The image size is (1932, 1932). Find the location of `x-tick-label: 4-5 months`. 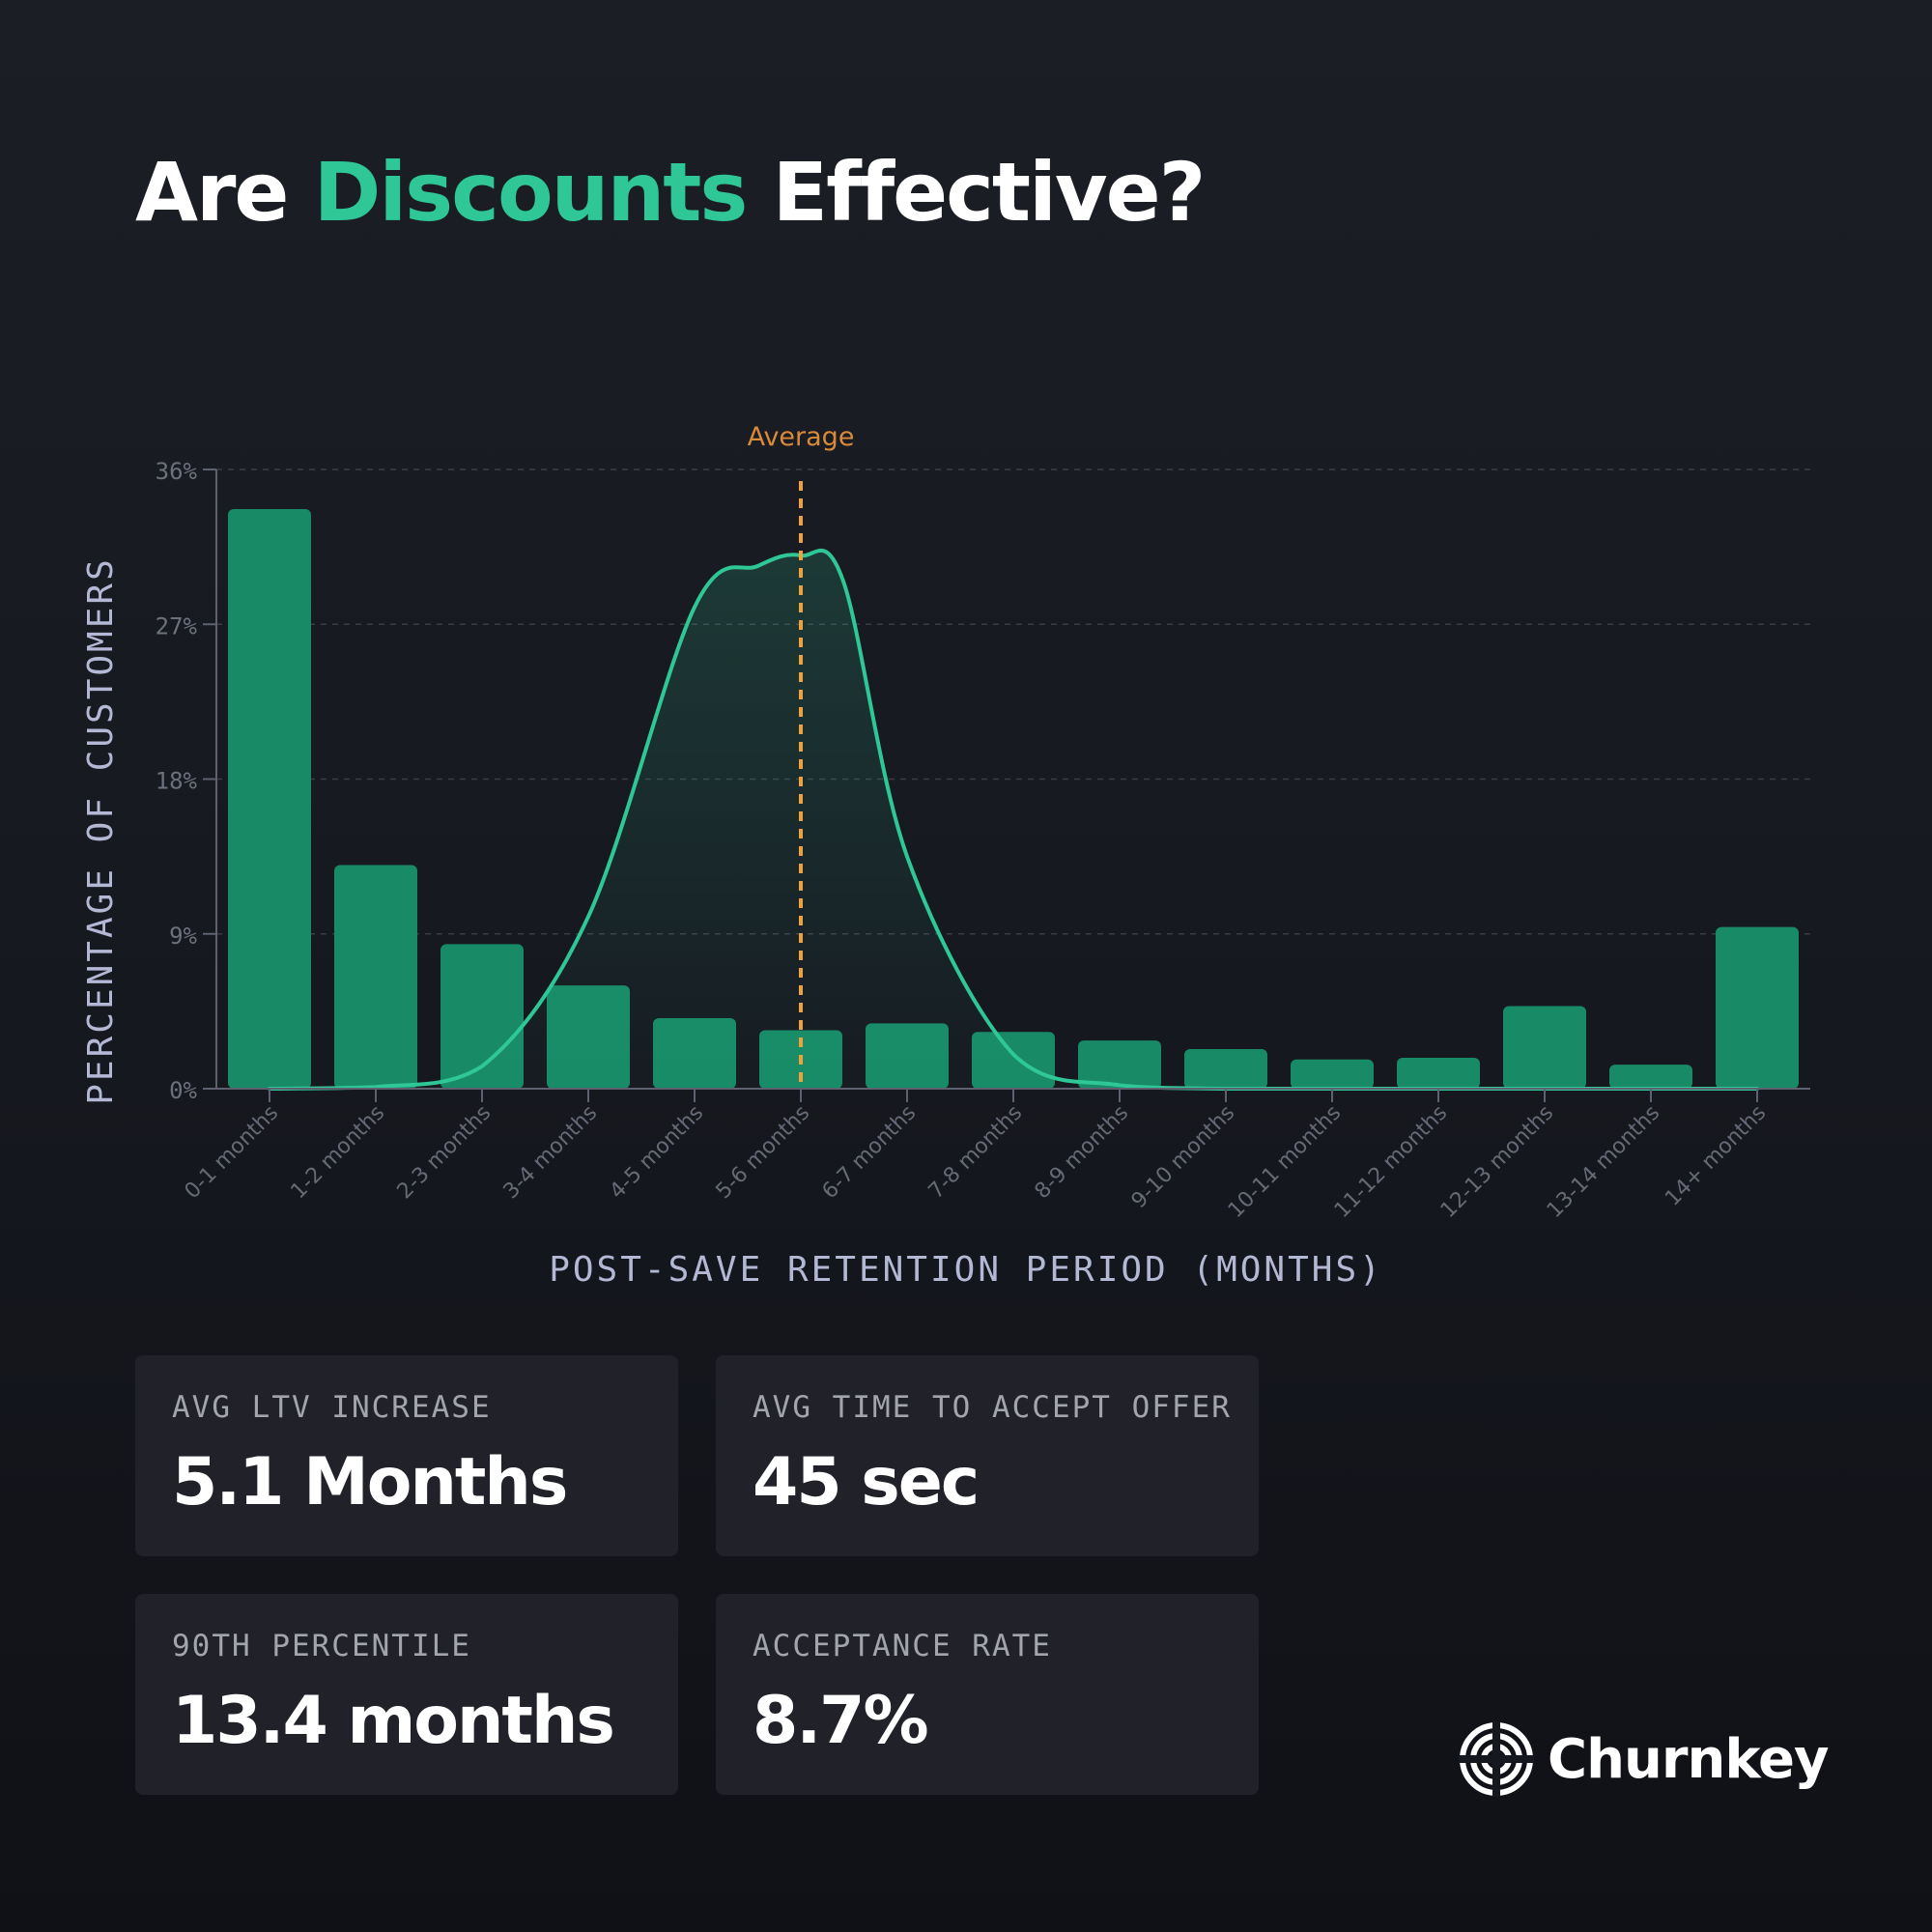

x-tick-label: 4-5 months is located at coordinates (657, 1153).